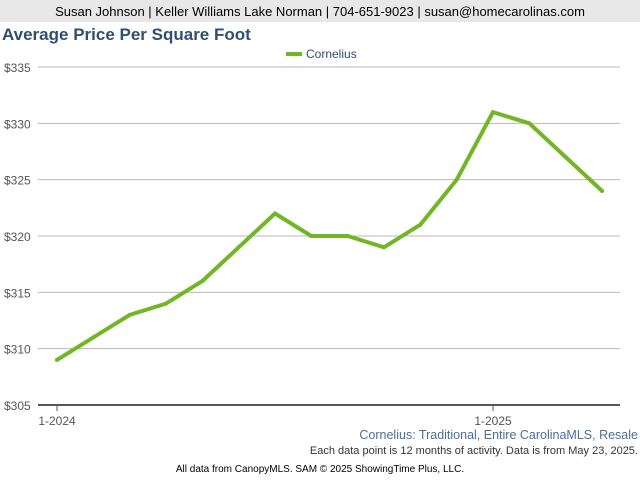  What do you see at coordinates (17, 181) in the screenshot?
I see `y-tick-label: $325` at bounding box center [17, 181].